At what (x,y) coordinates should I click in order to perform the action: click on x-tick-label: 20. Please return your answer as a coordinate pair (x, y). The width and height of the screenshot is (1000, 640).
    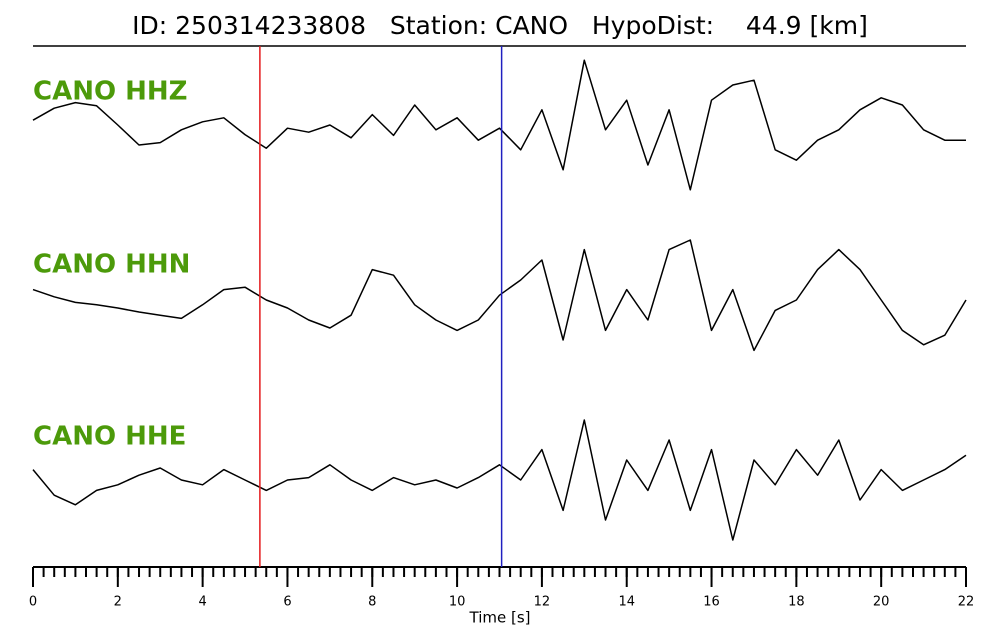
    Looking at the image, I should click on (881, 602).